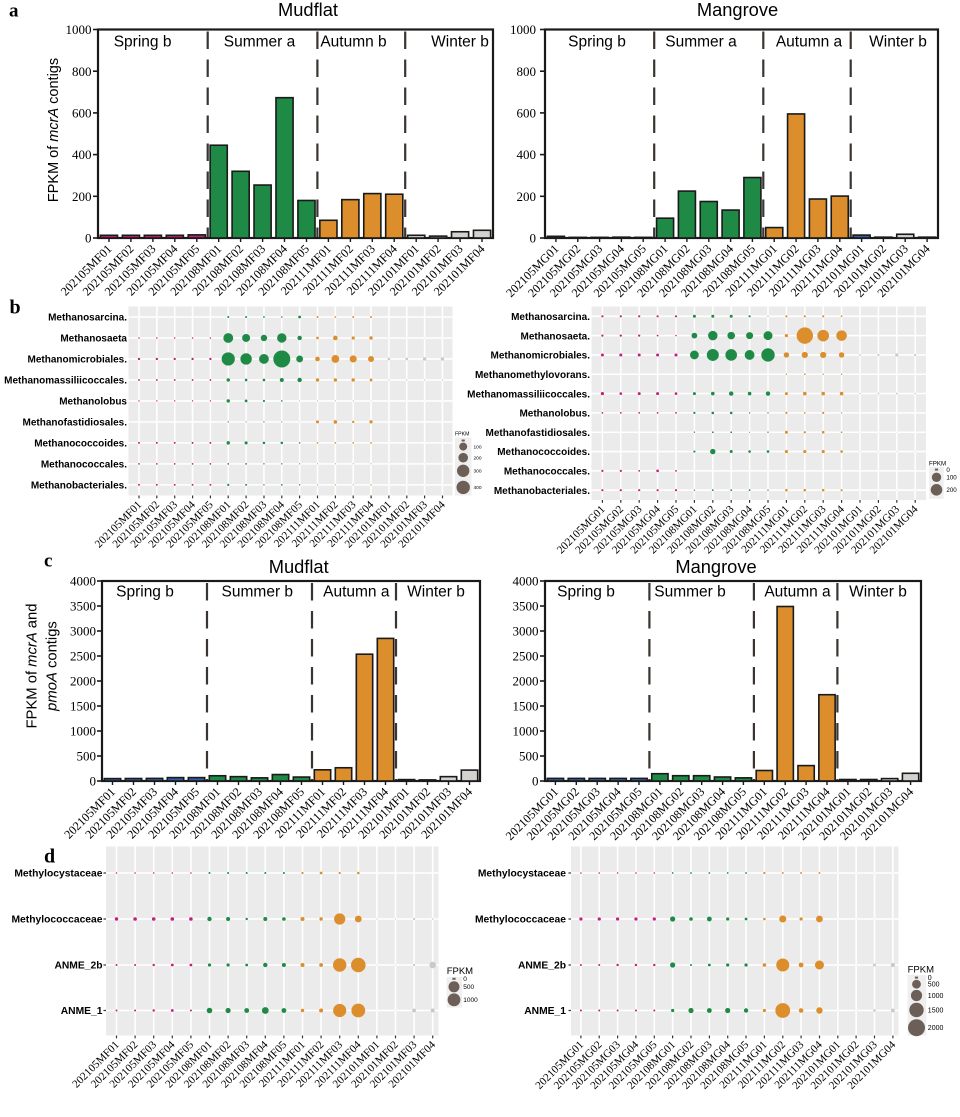  Describe the element at coordinates (53, 666) in the screenshot. I see `svg-text: pmoA contigs` at that location.